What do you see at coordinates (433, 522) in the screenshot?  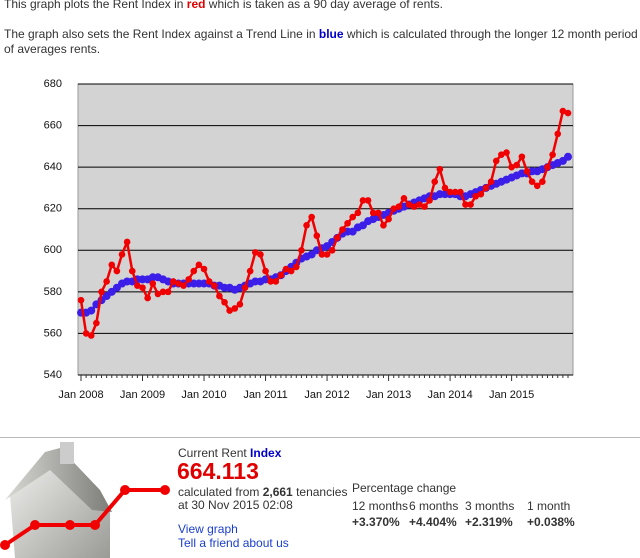 I see `text: +4.404%` at bounding box center [433, 522].